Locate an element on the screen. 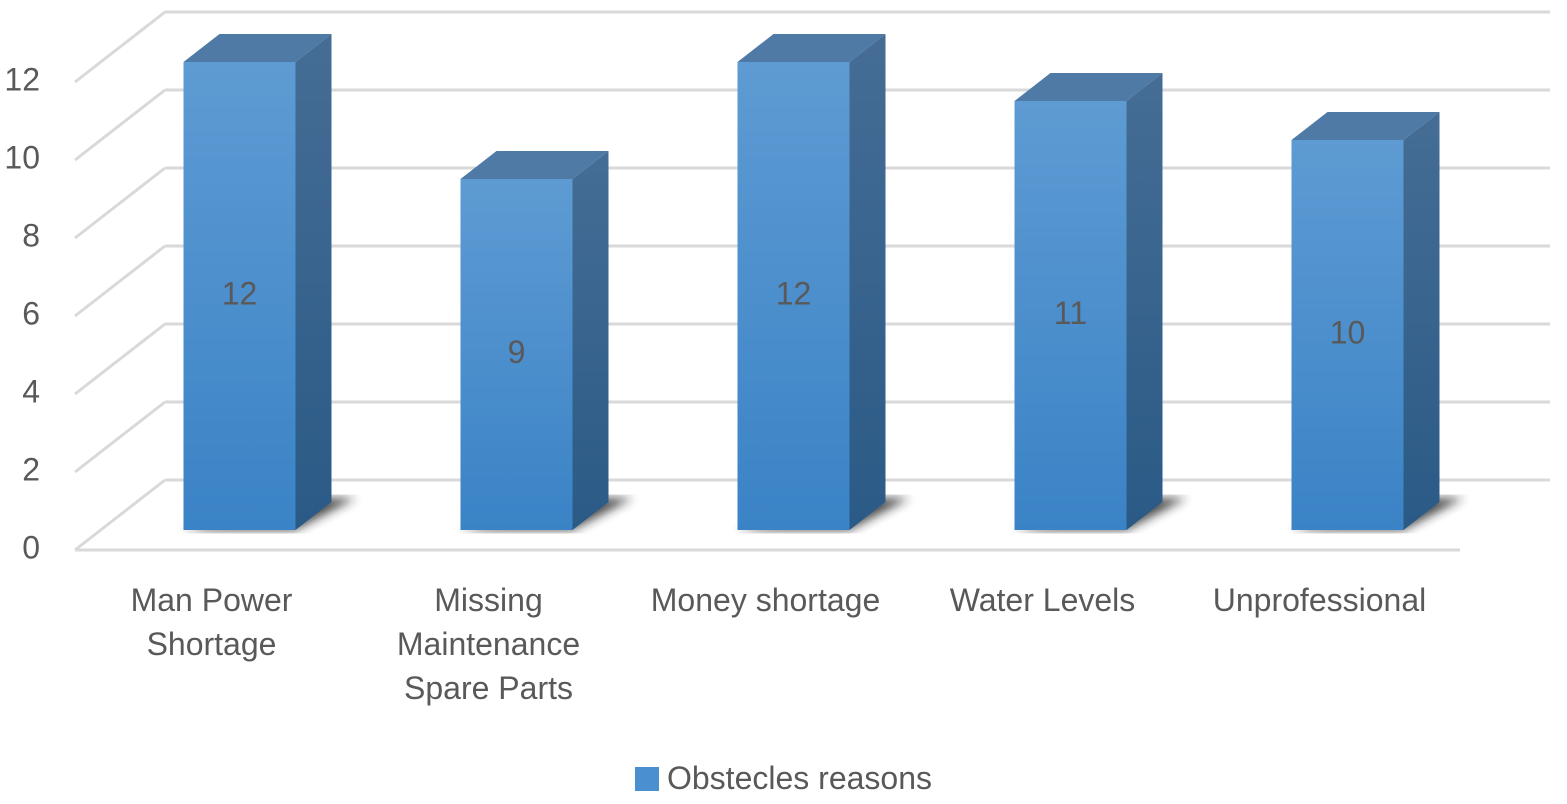 The image size is (1567, 804). data-label: 11 is located at coordinates (1070, 313).